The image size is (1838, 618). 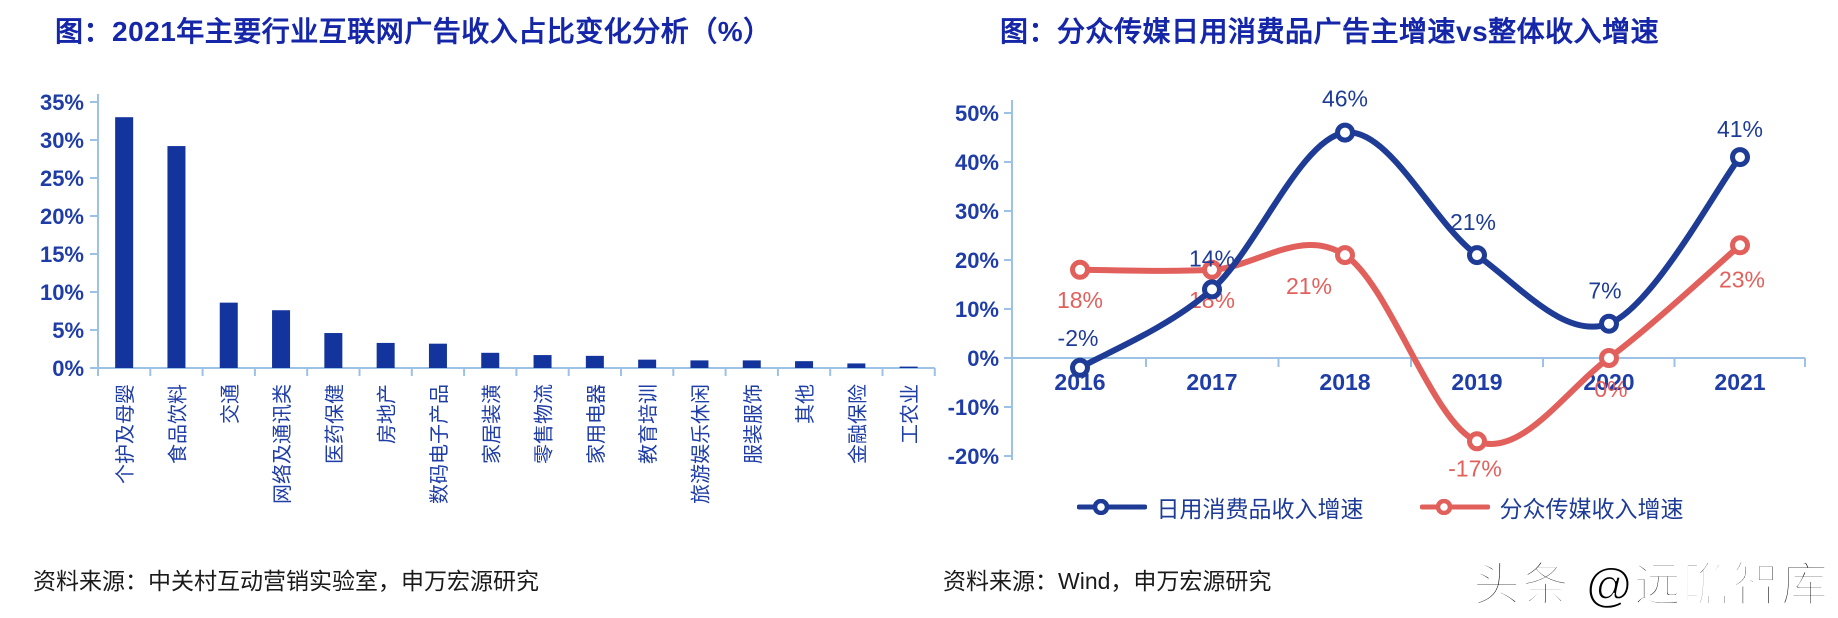 What do you see at coordinates (385, 355) in the screenshot?
I see `bar-房地产` at bounding box center [385, 355].